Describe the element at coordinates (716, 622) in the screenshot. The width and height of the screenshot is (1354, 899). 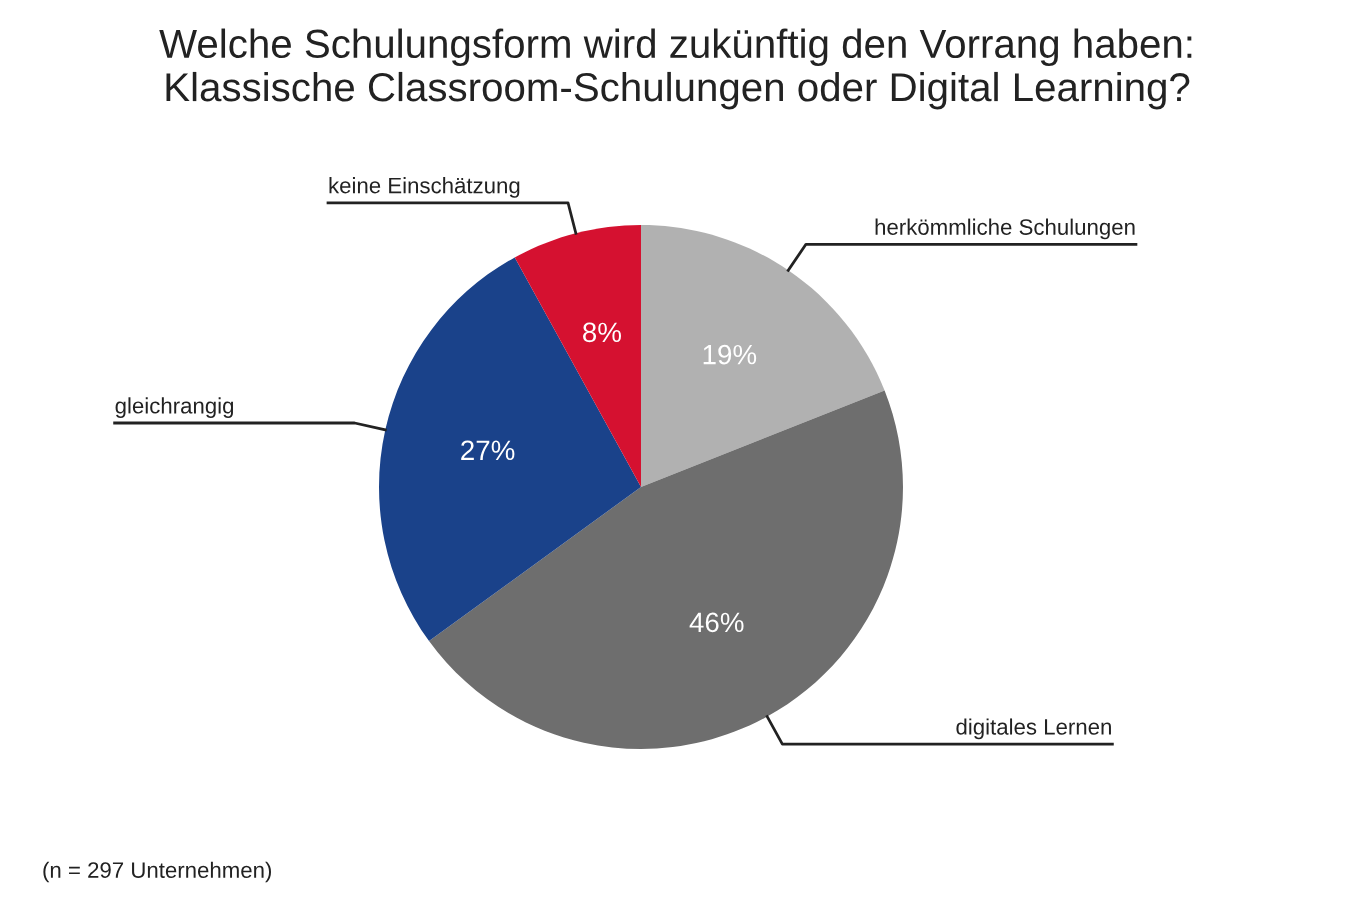
I see `data-label: 46%` at that location.